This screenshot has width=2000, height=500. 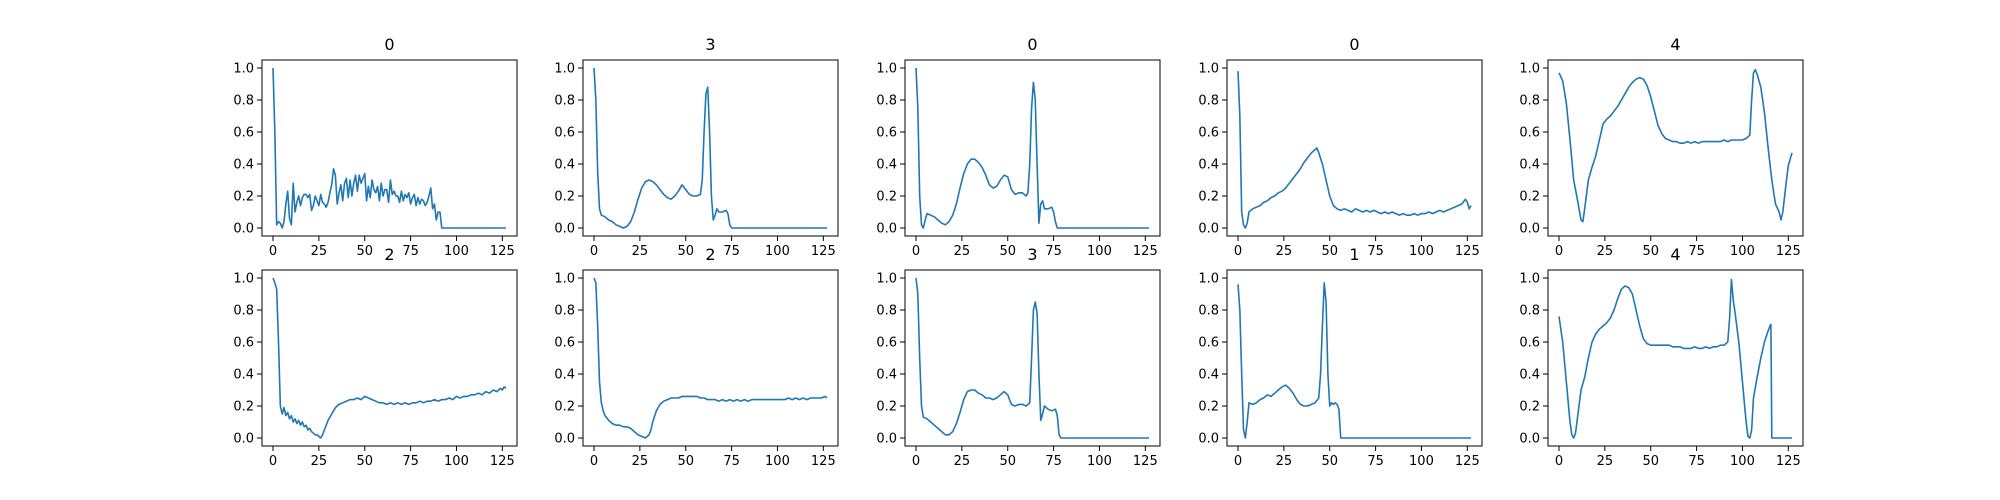 What do you see at coordinates (375, 357) in the screenshot?
I see `subplot-5: 2 0 25 50 75 100 125 0.0 0.2 0.4 0.6 0.8 1.0` at bounding box center [375, 357].